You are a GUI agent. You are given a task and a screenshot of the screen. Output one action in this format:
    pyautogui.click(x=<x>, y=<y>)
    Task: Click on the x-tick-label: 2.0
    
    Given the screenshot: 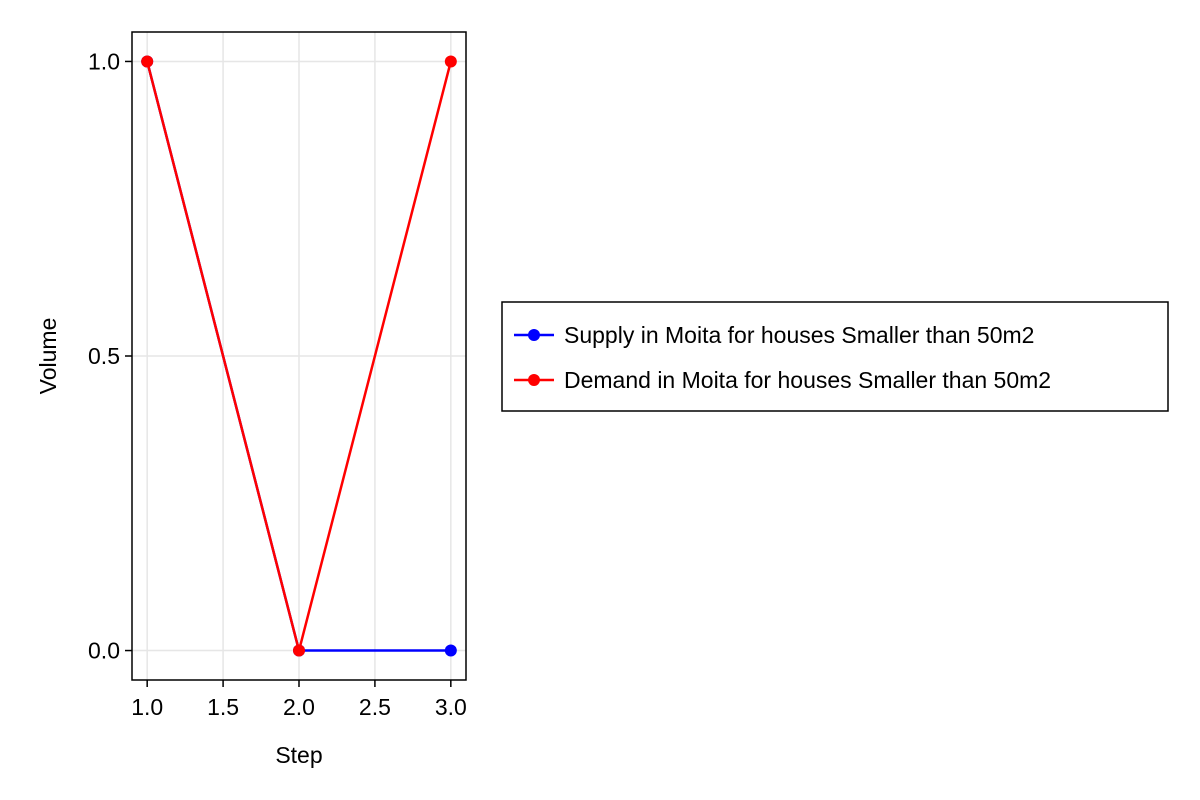 What is the action you would take?
    pyautogui.click(x=299, y=707)
    